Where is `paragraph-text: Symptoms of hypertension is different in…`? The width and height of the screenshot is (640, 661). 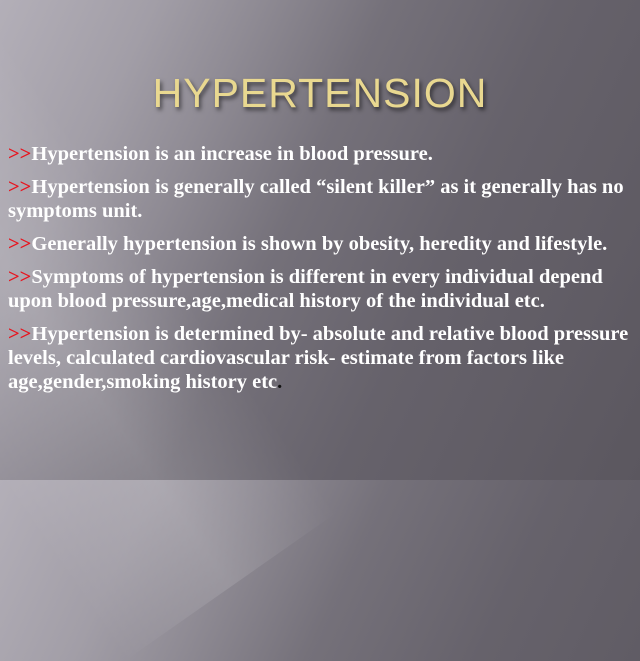
paragraph-text: Symptoms of hypertension is different in… is located at coordinates (305, 289).